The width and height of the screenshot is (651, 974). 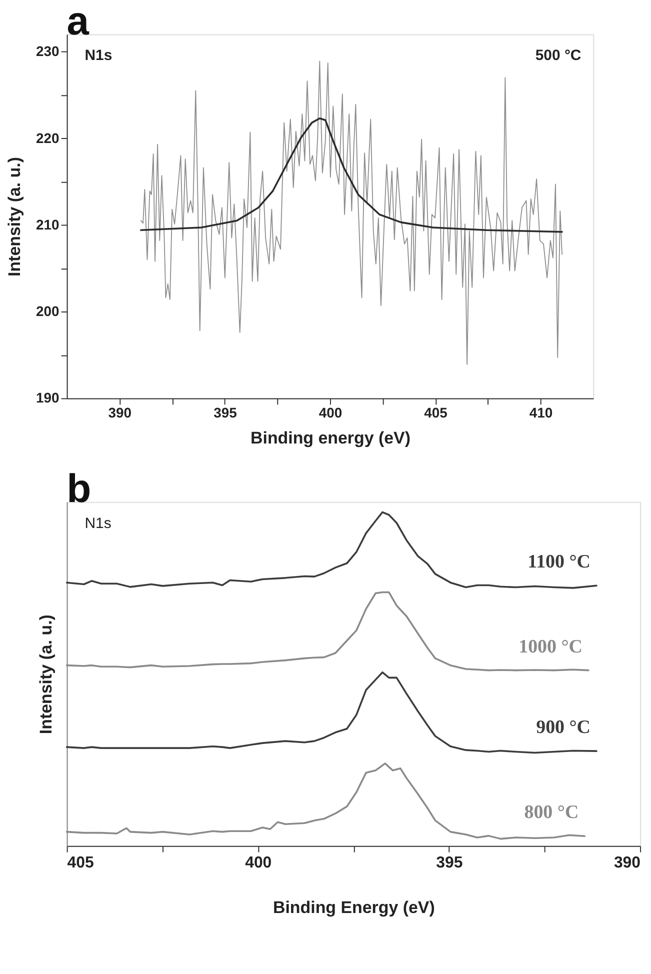 I want to click on chart-title: a, so click(x=78, y=22).